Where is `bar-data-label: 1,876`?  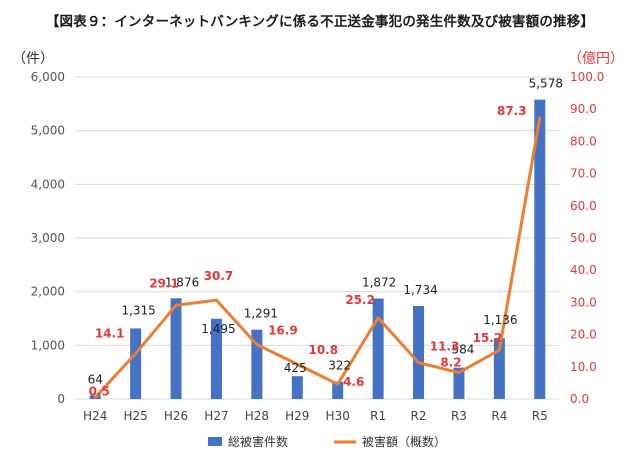
bar-data-label: 1,876 is located at coordinates (182, 282).